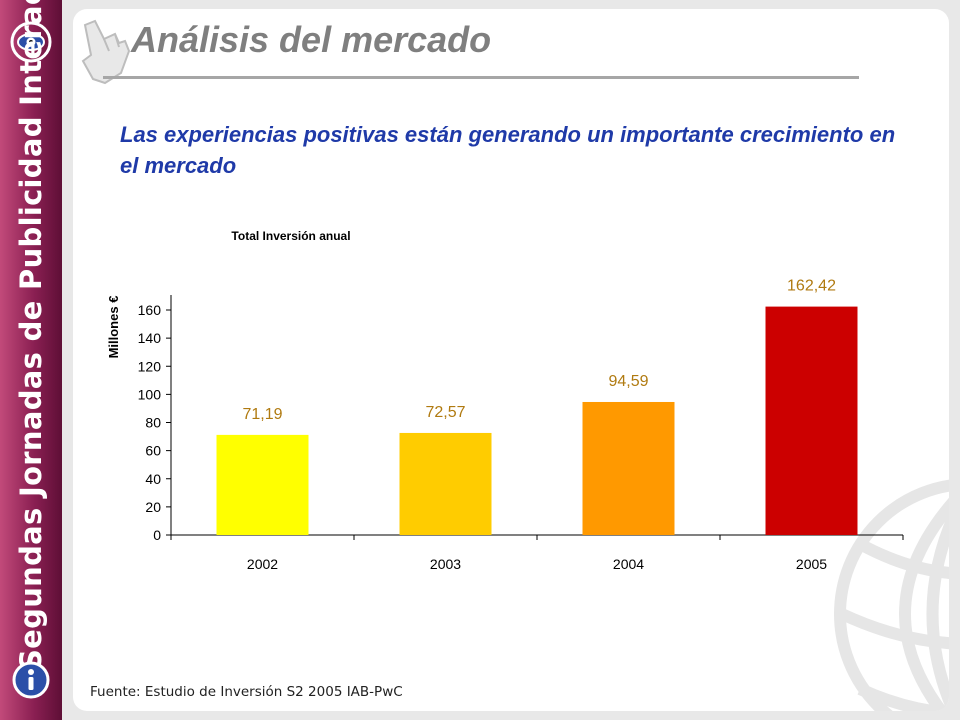  What do you see at coordinates (106, 52) in the screenshot?
I see `pointing-hand-icon` at bounding box center [106, 52].